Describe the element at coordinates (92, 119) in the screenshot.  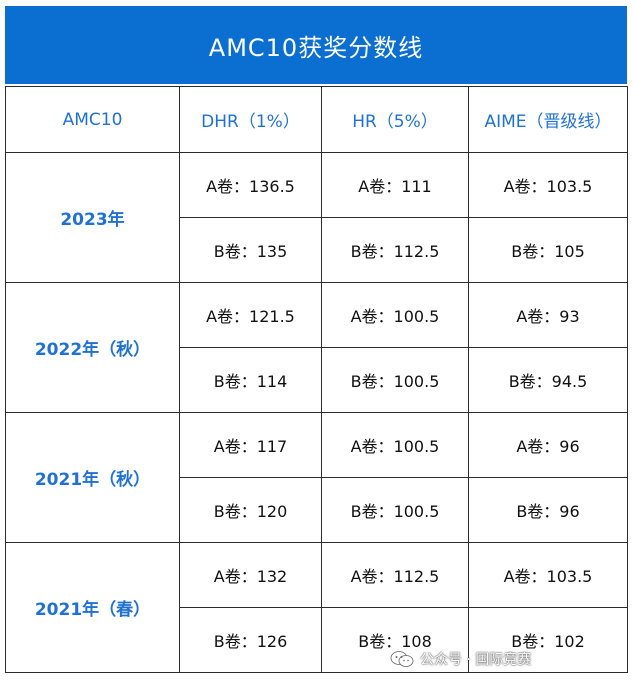
I see `header-amc10: AMC10` at that location.